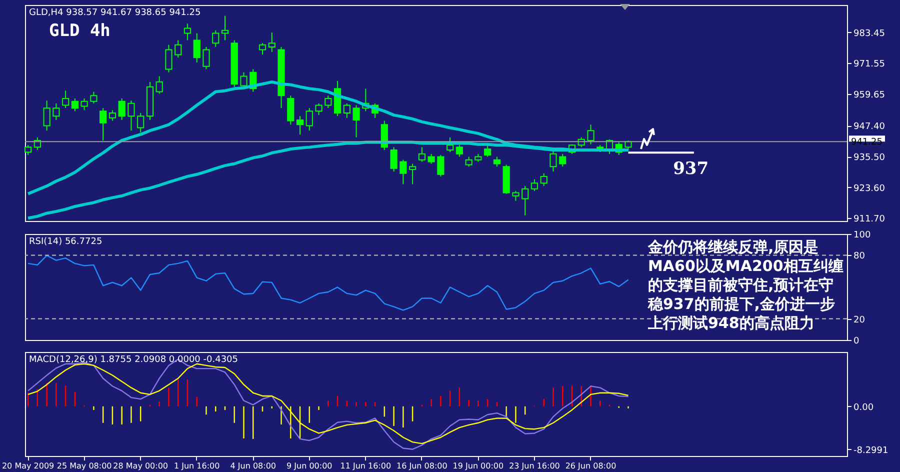 The width and height of the screenshot is (900, 472). Describe the element at coordinates (864, 407) in the screenshot. I see `y-tick-label: 0.00` at that location.